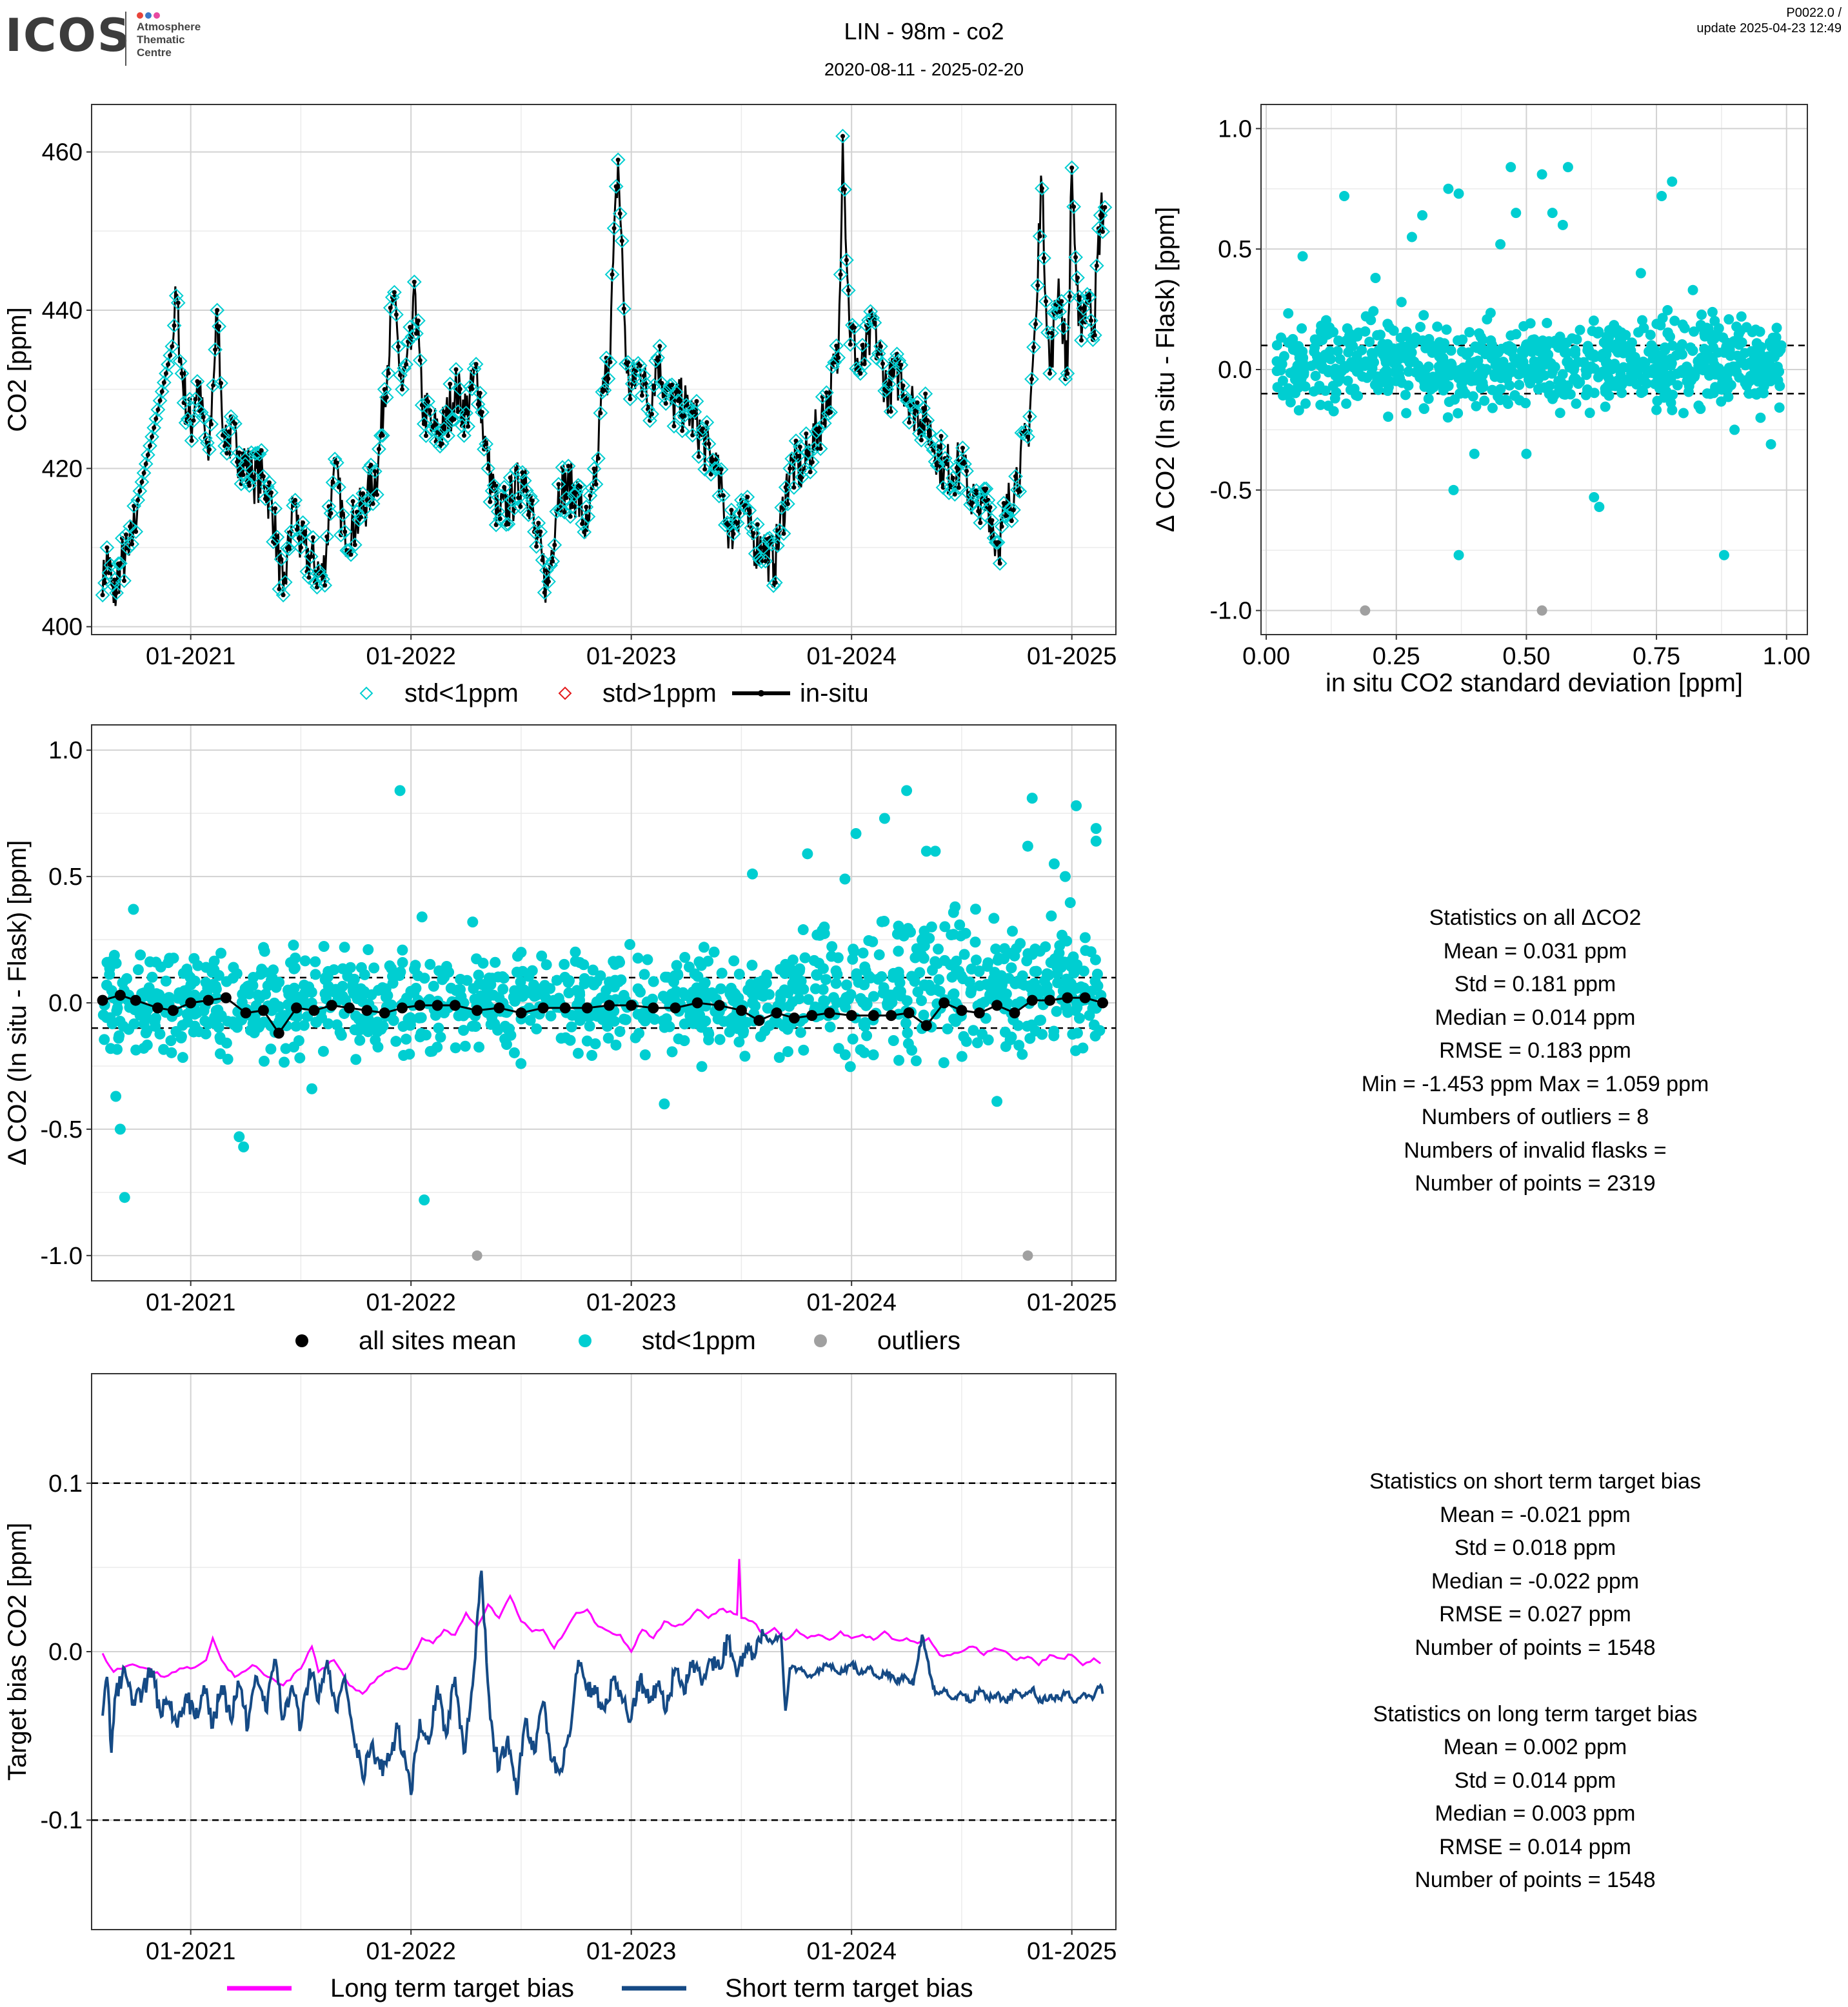 This screenshot has height=2007, width=1848. What do you see at coordinates (149, 16) in the screenshot?
I see `logo-dots-icon` at bounding box center [149, 16].